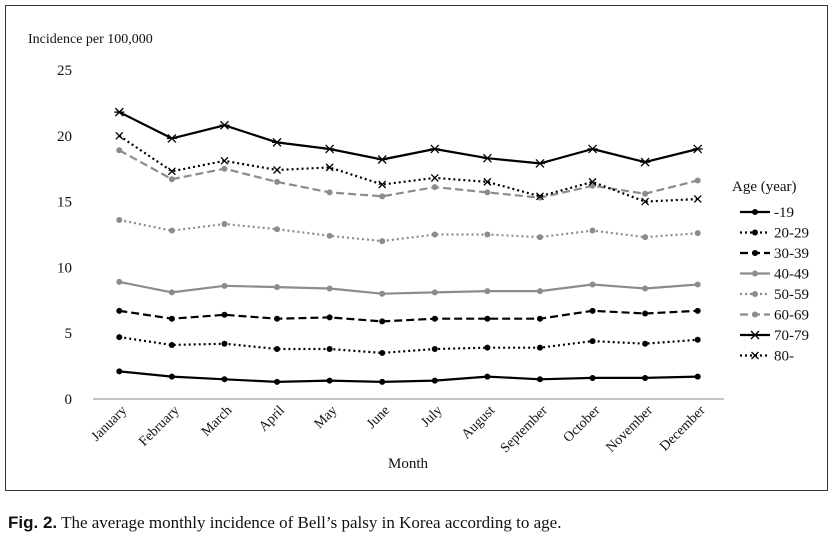  Describe the element at coordinates (478, 422) in the screenshot. I see `x-tick-label: August` at that location.